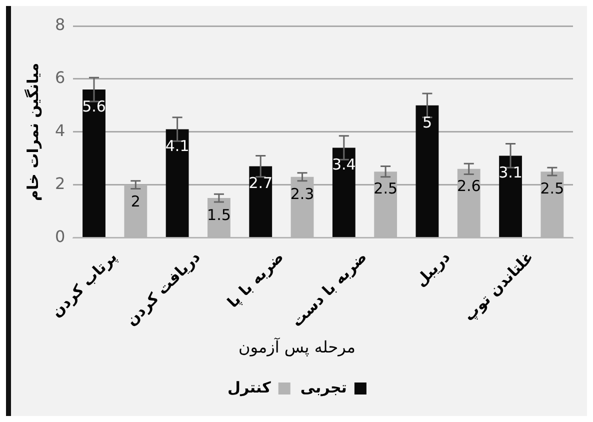 This screenshot has height=422, width=593. I want to click on y-axis-title: میانگین نمرات خام, so click(33, 131).